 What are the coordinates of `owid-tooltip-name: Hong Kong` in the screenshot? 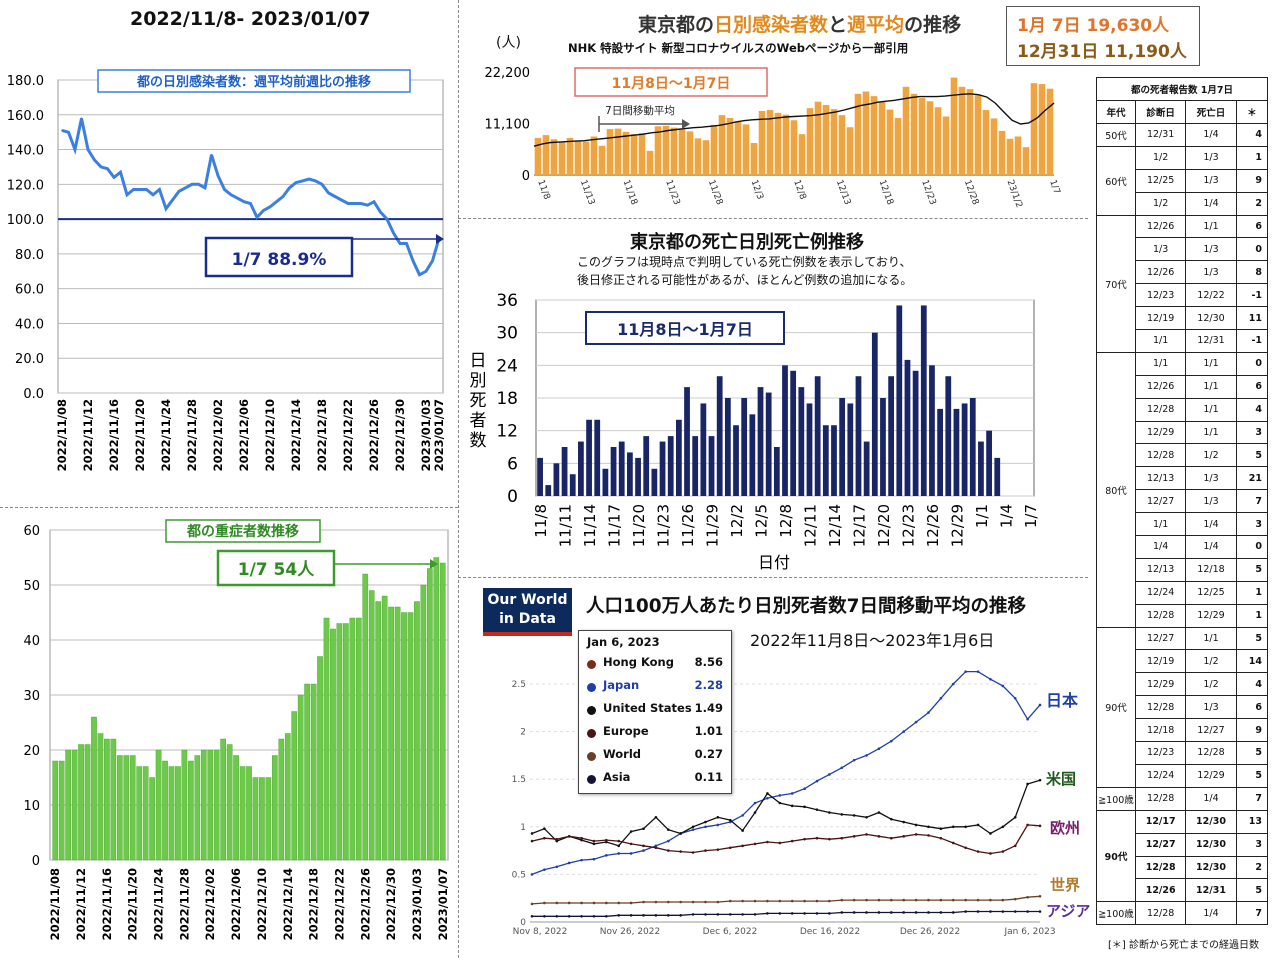 It's located at (638, 662).